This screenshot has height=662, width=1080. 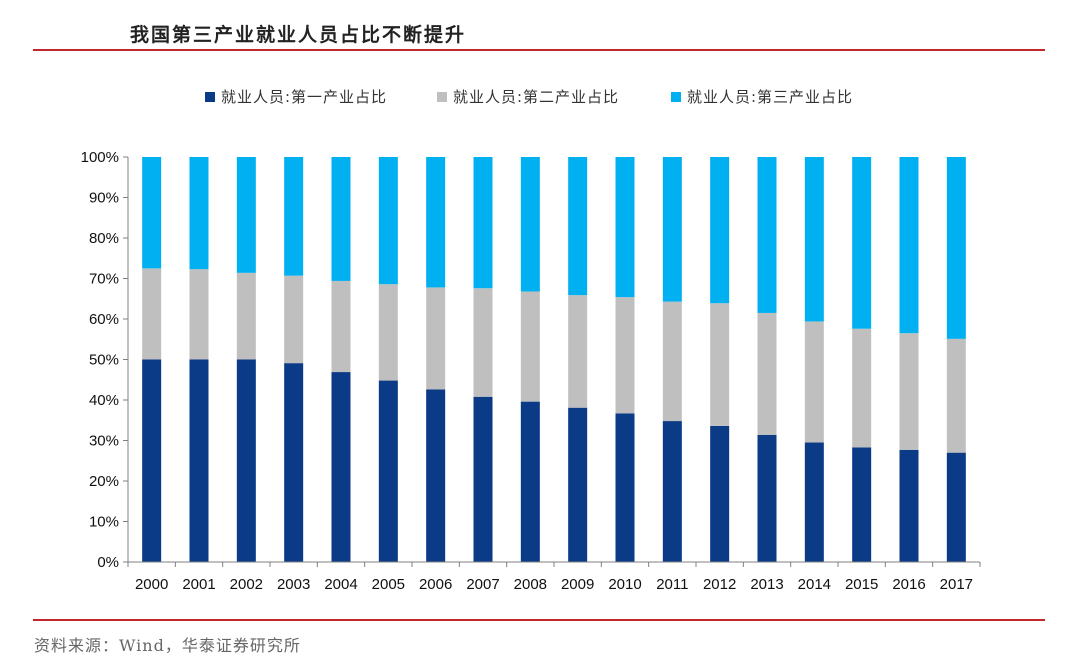 What do you see at coordinates (100, 157) in the screenshot?
I see `y-tick-label: 100%` at bounding box center [100, 157].